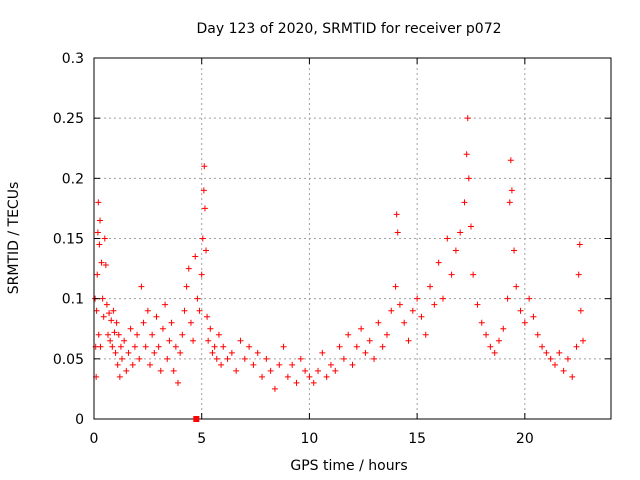  What do you see at coordinates (73, 179) in the screenshot?
I see `y-tick-label: 0.2` at bounding box center [73, 179].